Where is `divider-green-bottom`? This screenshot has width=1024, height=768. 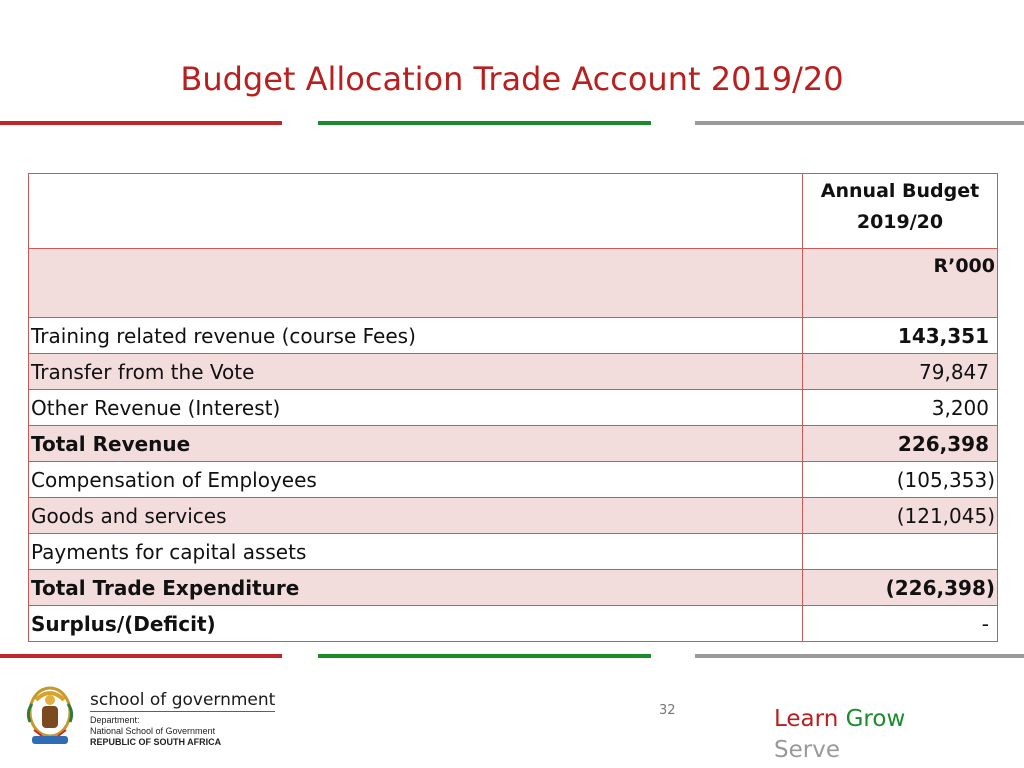 divider-green-bottom is located at coordinates (484, 656).